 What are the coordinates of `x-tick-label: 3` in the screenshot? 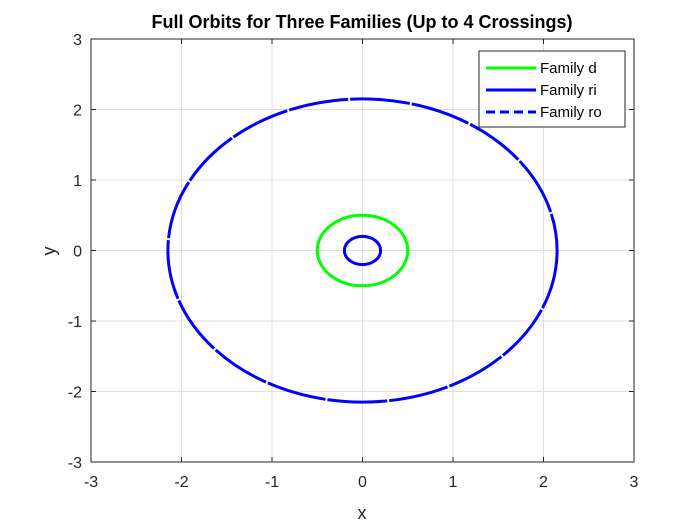 It's located at (634, 482).